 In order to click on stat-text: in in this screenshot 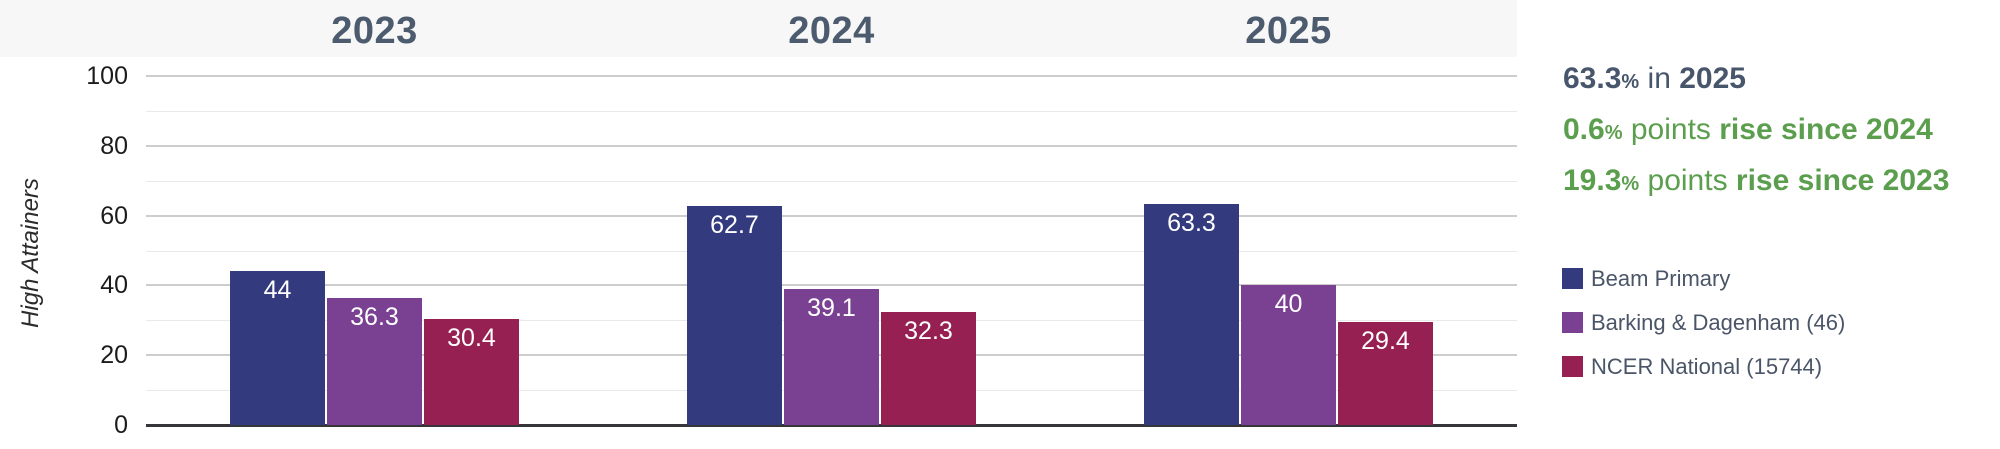, I will do `click(1659, 78)`.